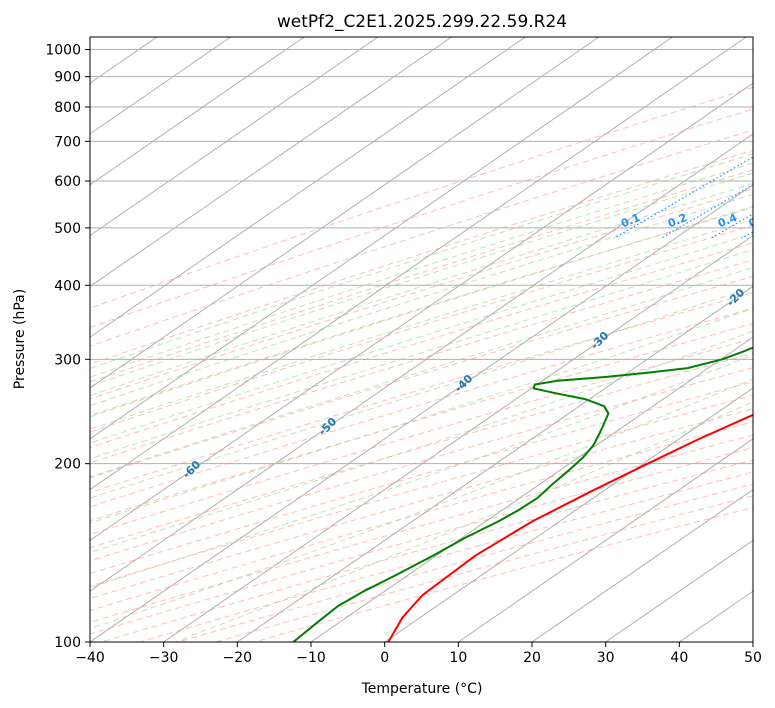  I want to click on y-axis-ticks: 100 200 300 400 500 600 700 800 900 1000, so click(67, 347).